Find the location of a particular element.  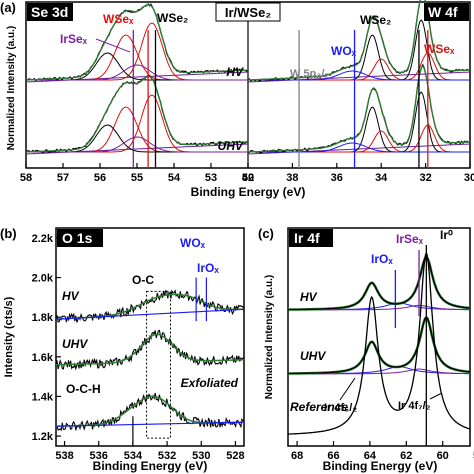

annot-a-wse2-right: WSe₂ is located at coordinates (375, 20).